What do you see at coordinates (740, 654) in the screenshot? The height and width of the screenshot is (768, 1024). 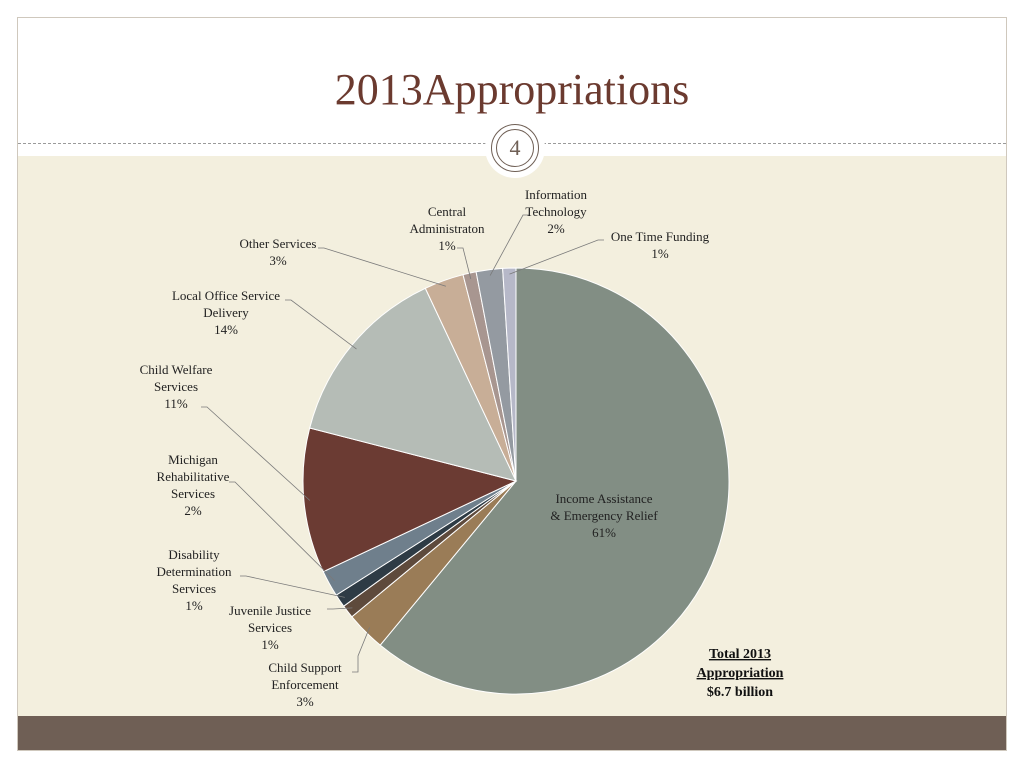 I see `total-annotation-line-1: Total 2013` at bounding box center [740, 654].